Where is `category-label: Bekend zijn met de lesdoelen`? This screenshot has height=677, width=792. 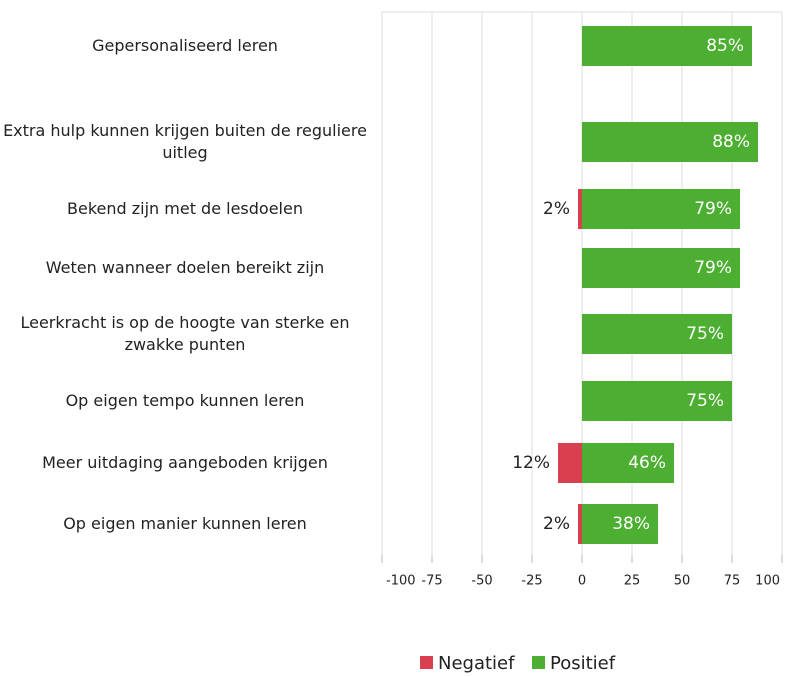 category-label: Bekend zijn met de lesdoelen is located at coordinates (185, 208).